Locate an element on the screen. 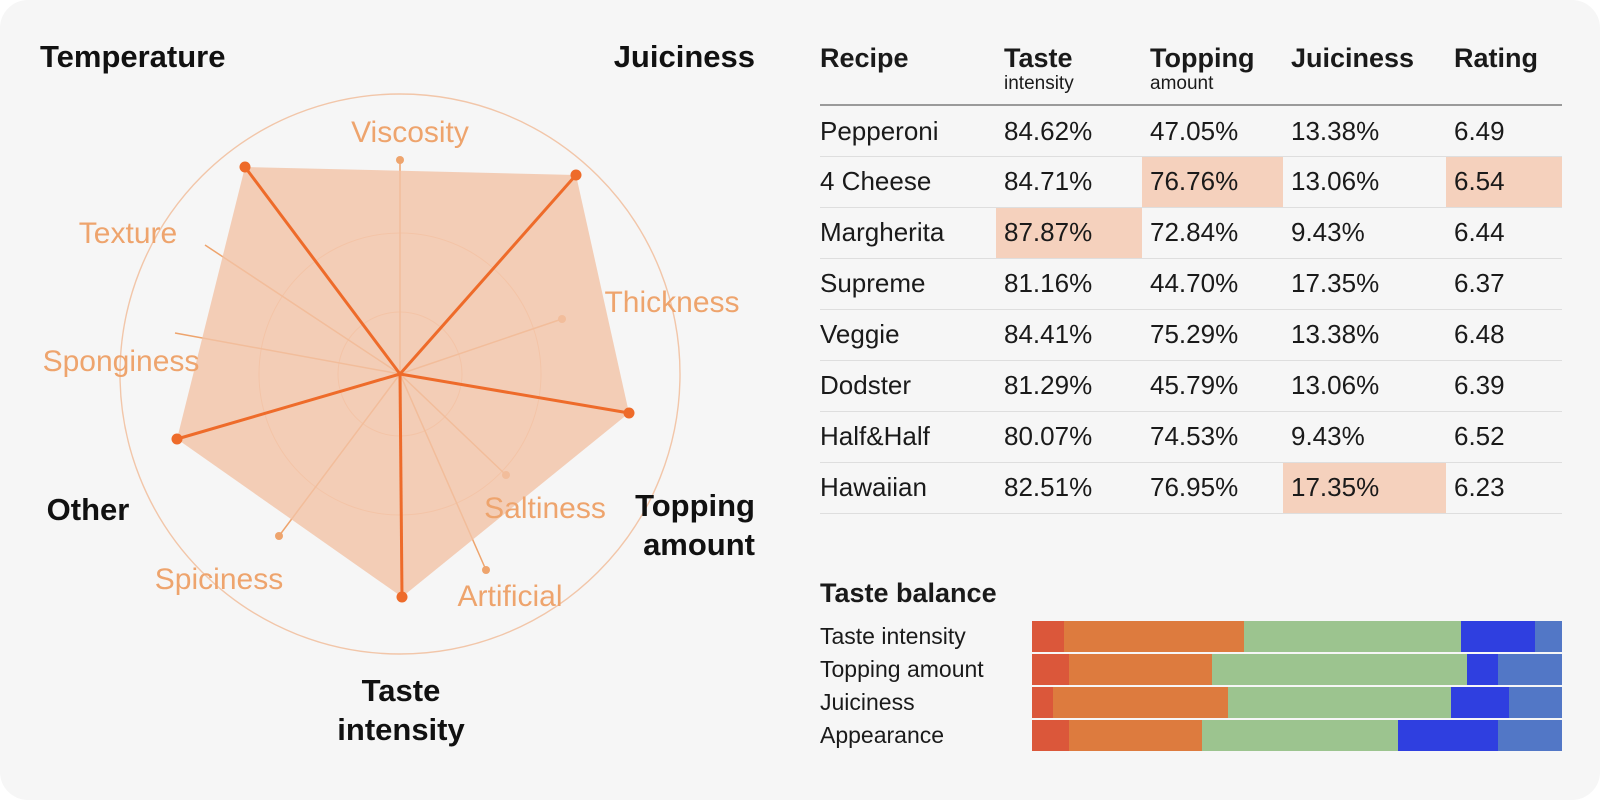  taste-balance-label: Appearance is located at coordinates (882, 735).